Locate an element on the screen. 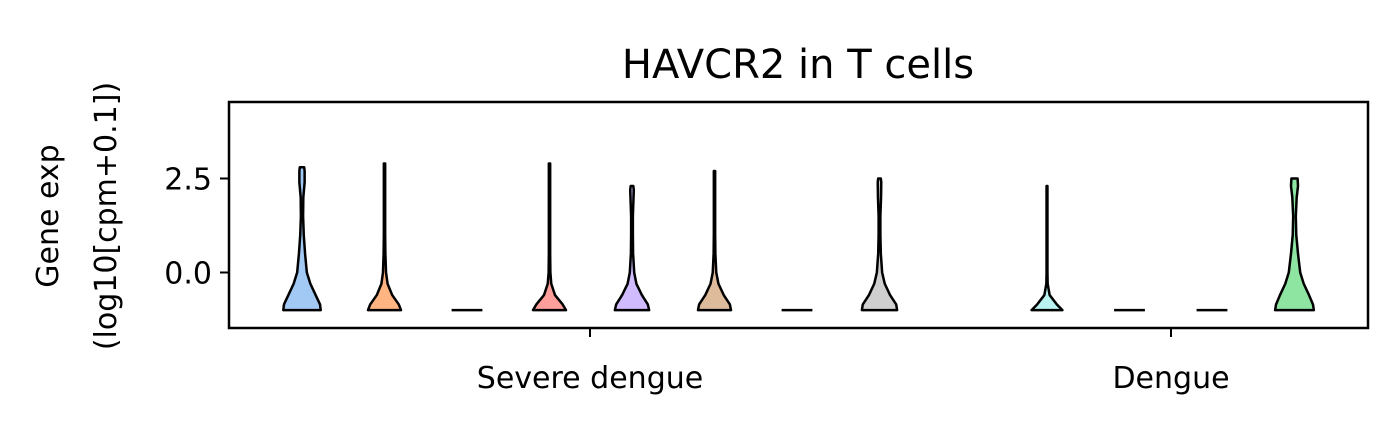 The width and height of the screenshot is (1397, 432). x-tick-label-2: Dengue is located at coordinates (1170, 378).